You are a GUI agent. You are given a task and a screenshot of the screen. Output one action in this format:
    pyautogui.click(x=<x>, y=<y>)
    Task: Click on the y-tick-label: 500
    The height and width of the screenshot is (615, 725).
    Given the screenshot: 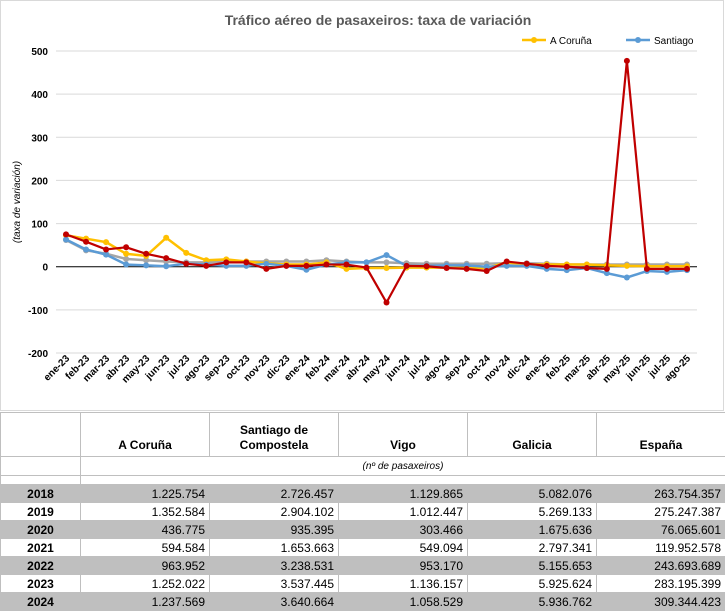 What is the action you would take?
    pyautogui.click(x=39, y=52)
    